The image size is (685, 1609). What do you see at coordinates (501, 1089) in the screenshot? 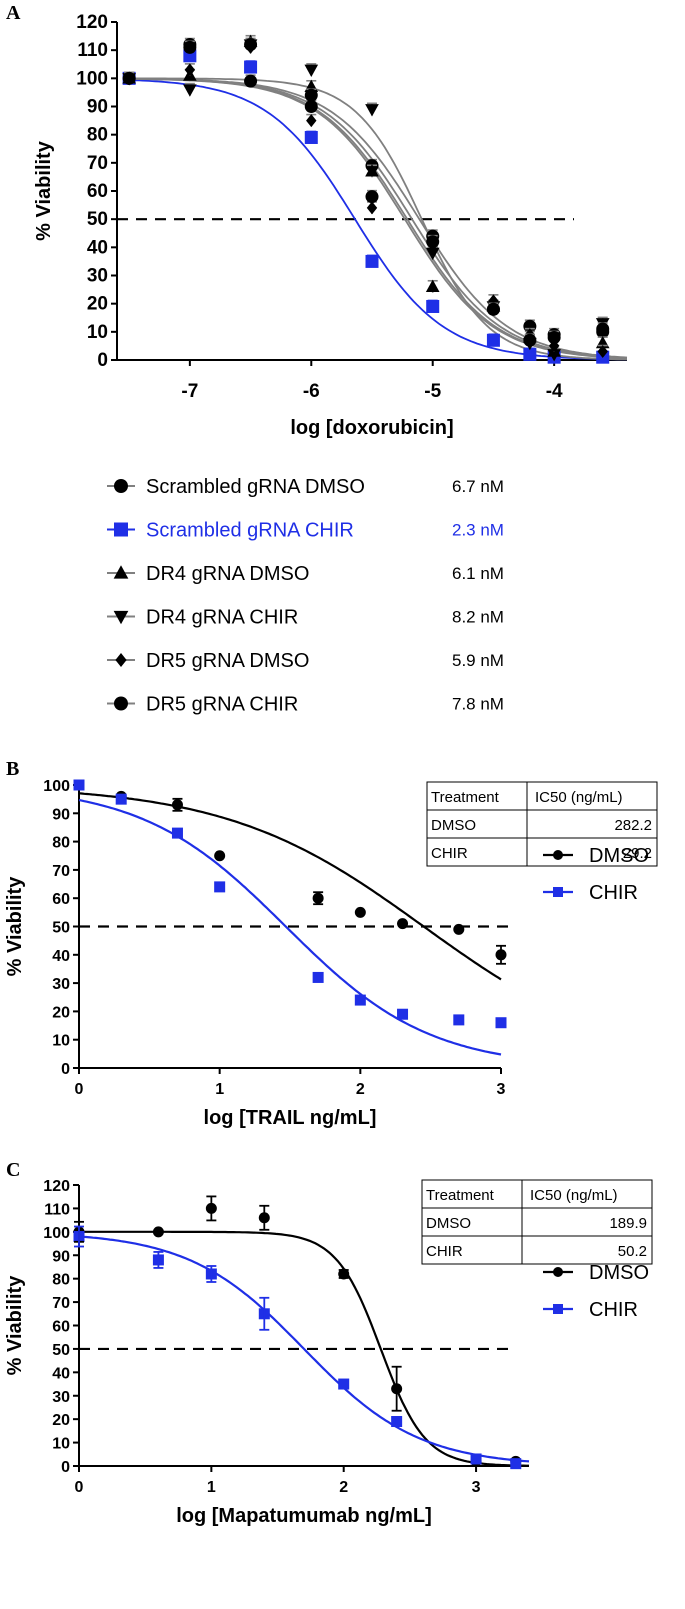
I see `panel-b-x-tick-label: 3` at bounding box center [501, 1089].